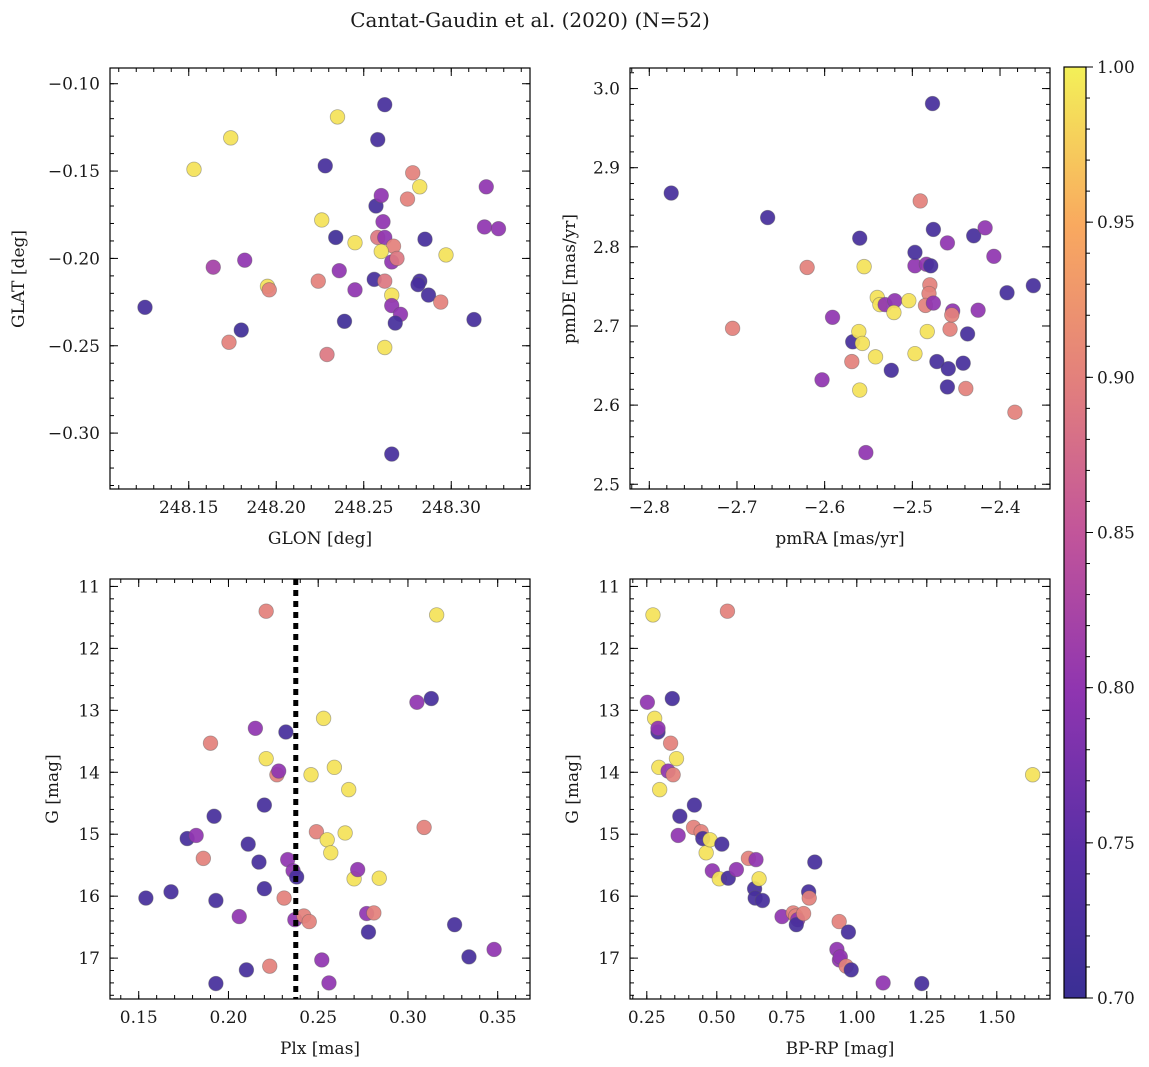 This screenshot has width=1149, height=1067. I want to click on pmra-pmde-x-tick-label: −2.4, so click(999, 508).